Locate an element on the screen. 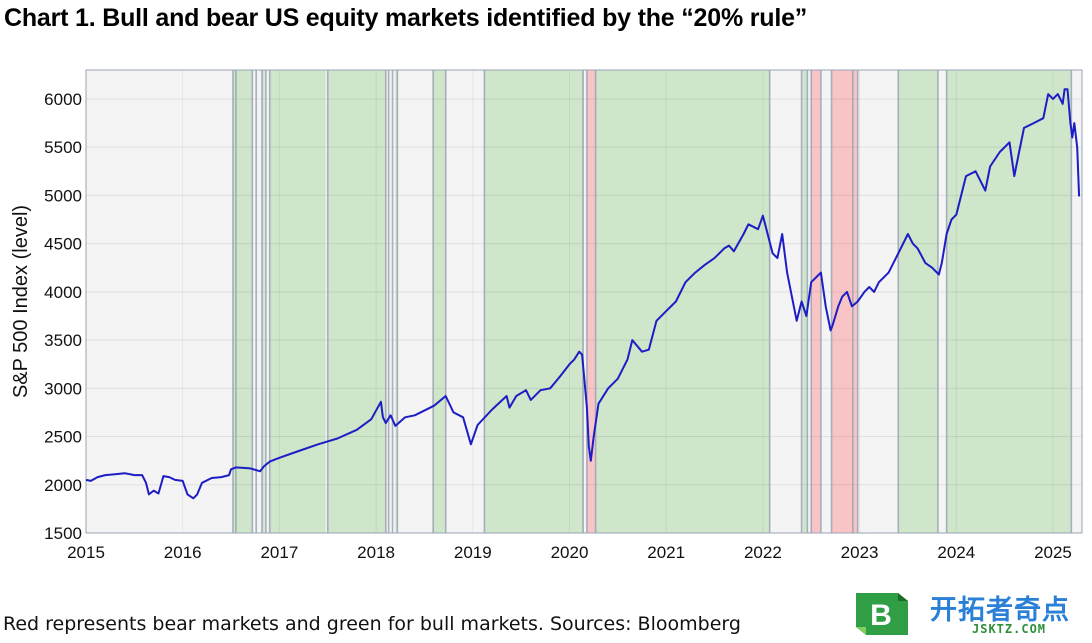 The width and height of the screenshot is (1092, 643). x-tick-label: 2025 is located at coordinates (1053, 552).